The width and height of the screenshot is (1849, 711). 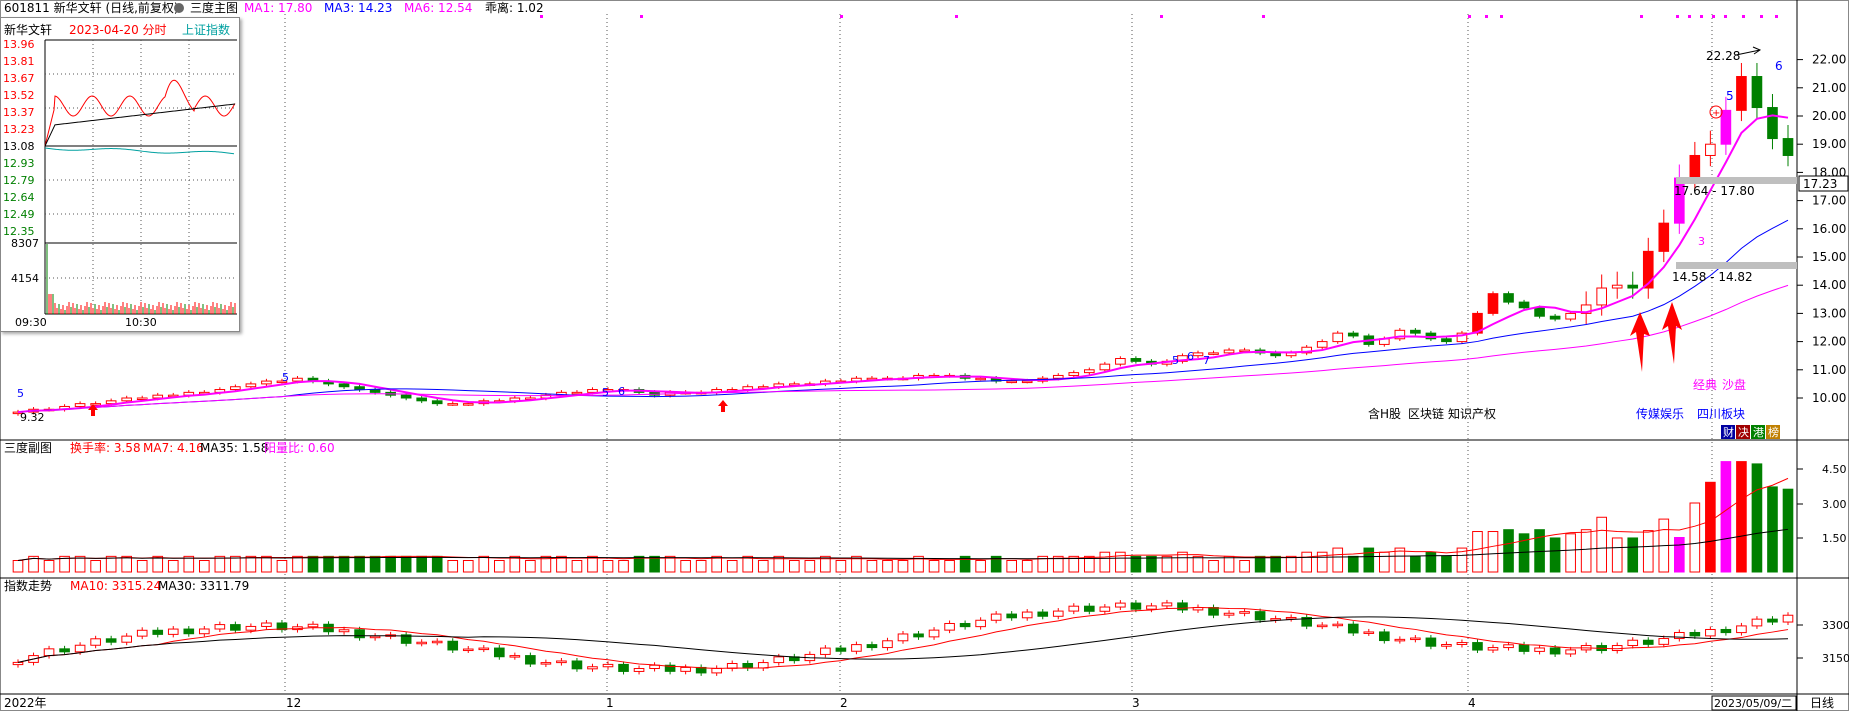 What do you see at coordinates (206, 30) in the screenshot?
I see `inset-index-tag: 上证指数` at bounding box center [206, 30].